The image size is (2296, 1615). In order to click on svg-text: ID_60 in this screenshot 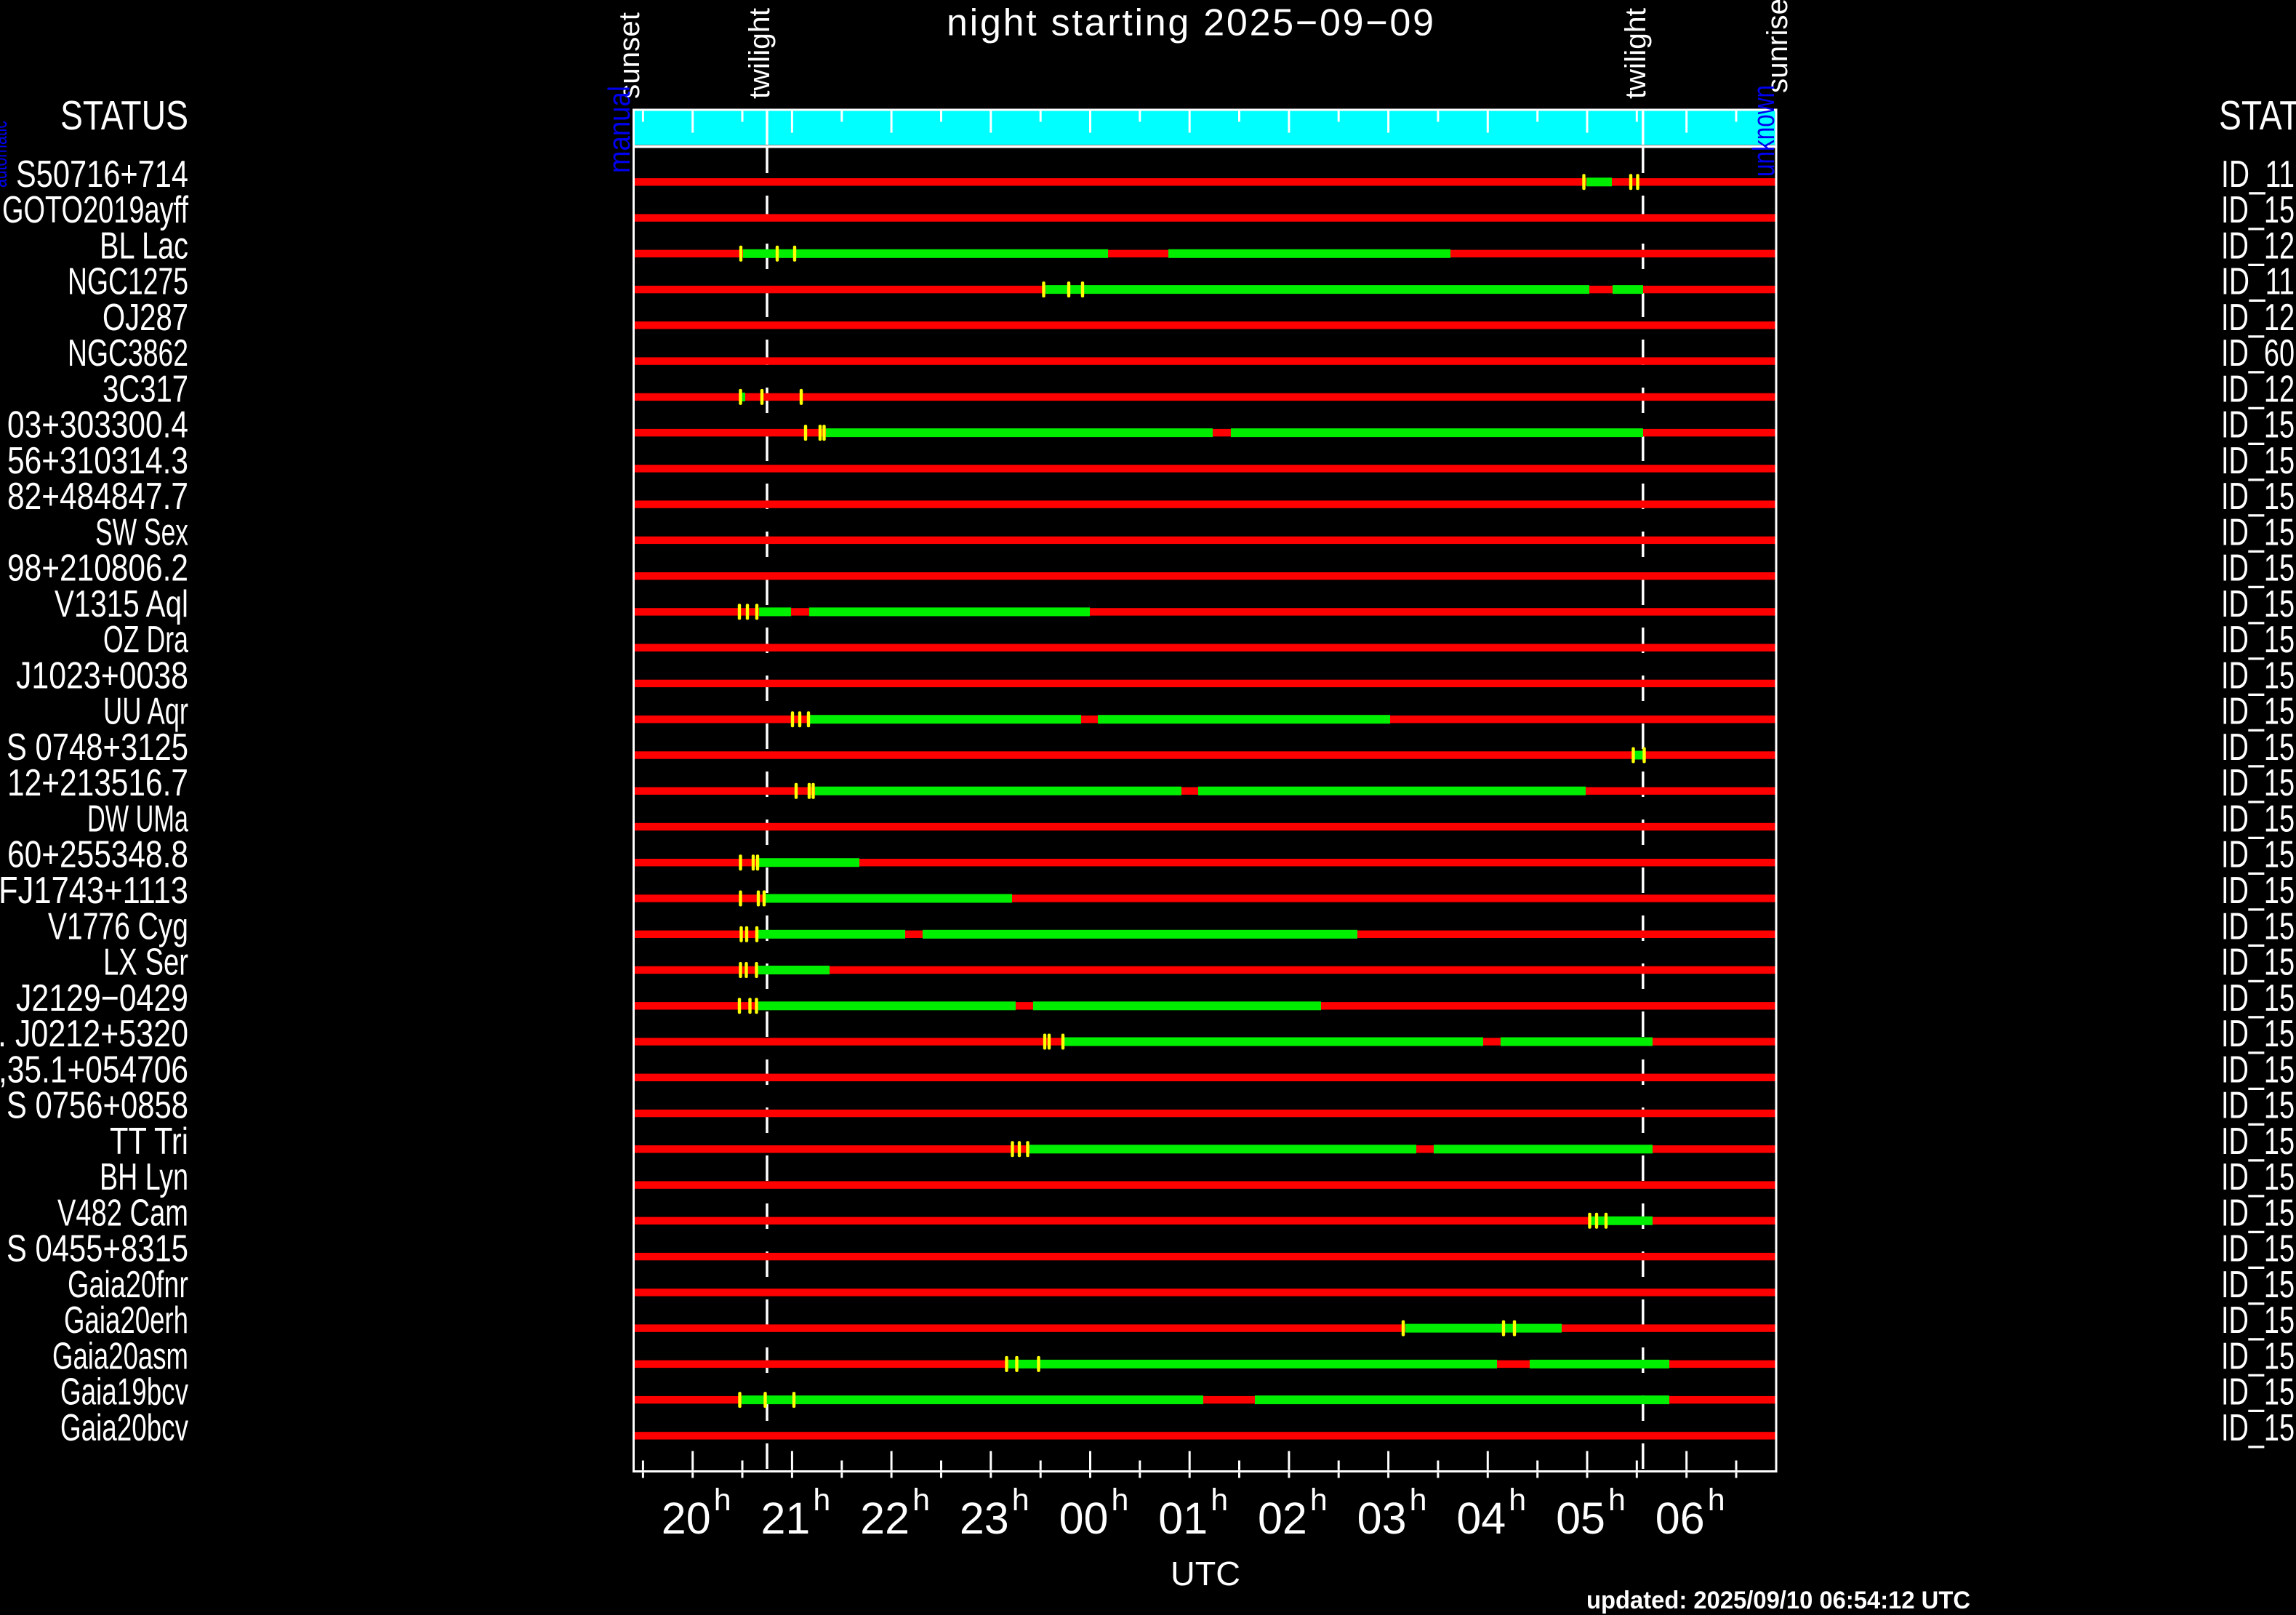, I will do `click(2258, 353)`.